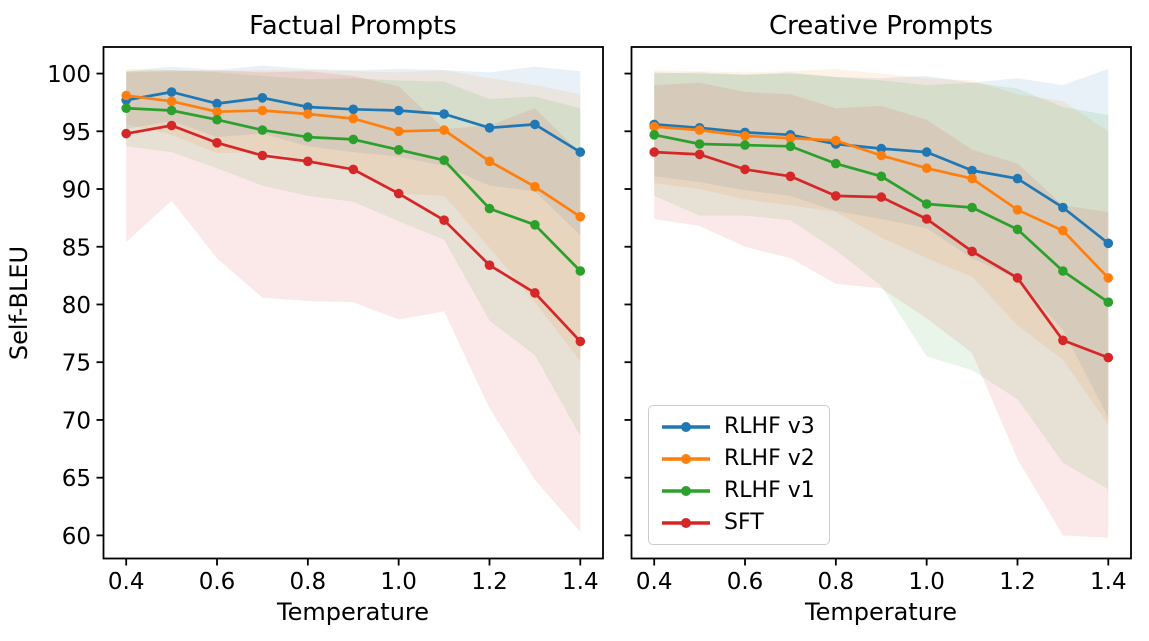 Image resolution: width=1149 pixels, height=641 pixels. What do you see at coordinates (76, 479) in the screenshot?
I see `y-tick-label: 65` at bounding box center [76, 479].